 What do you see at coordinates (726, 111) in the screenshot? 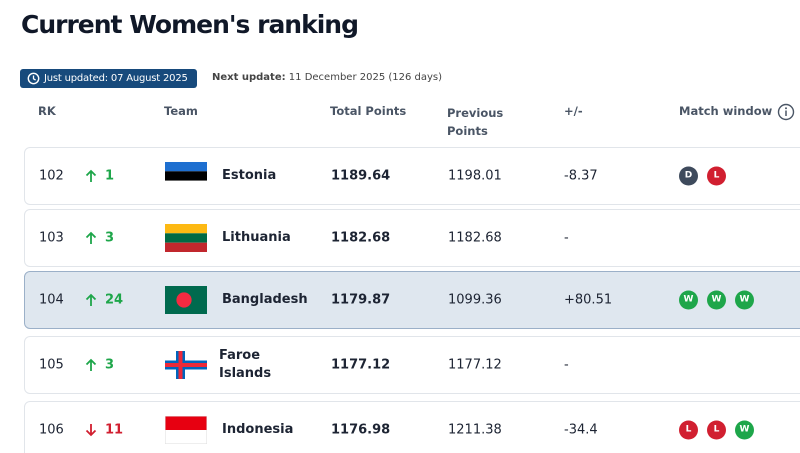
I see `column-header: Match window` at bounding box center [726, 111].